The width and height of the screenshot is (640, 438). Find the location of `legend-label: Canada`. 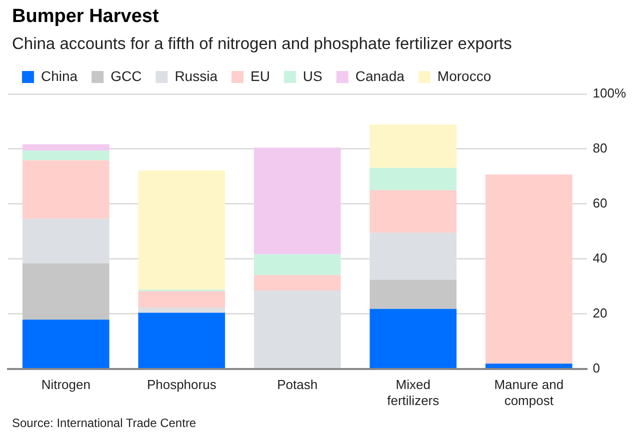

legend-label: Canada is located at coordinates (380, 76).